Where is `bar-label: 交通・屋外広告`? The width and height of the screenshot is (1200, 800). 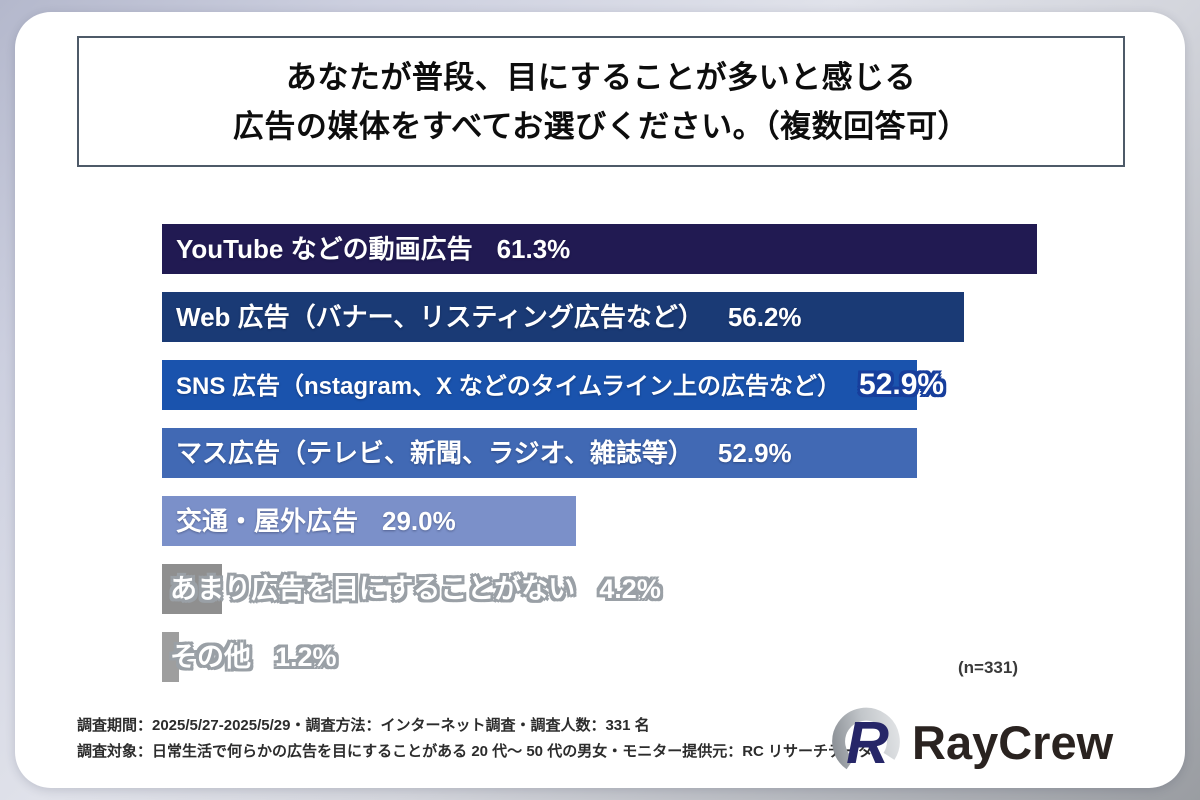 bar-label: 交通・屋外広告 is located at coordinates (267, 521).